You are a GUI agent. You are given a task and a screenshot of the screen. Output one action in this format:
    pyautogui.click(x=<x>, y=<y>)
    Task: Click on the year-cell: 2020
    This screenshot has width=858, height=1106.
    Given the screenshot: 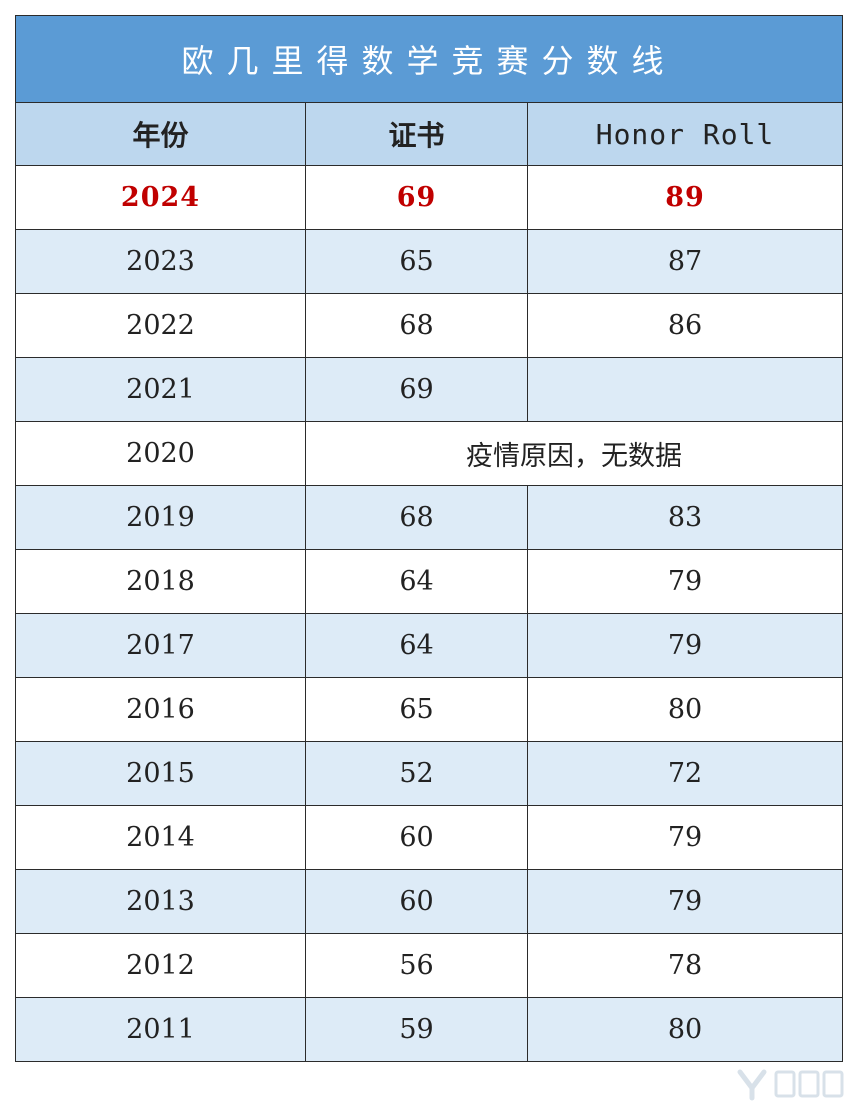 What is the action you would take?
    pyautogui.click(x=160, y=453)
    